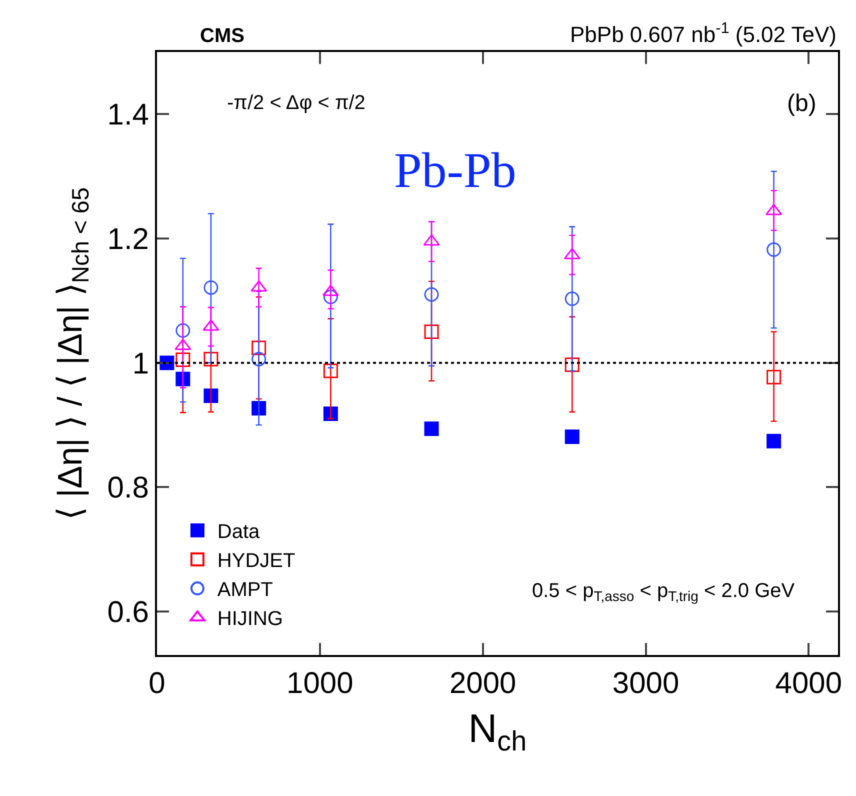 This screenshot has width=856, height=796. I want to click on legend-label: HIJING, so click(250, 619).